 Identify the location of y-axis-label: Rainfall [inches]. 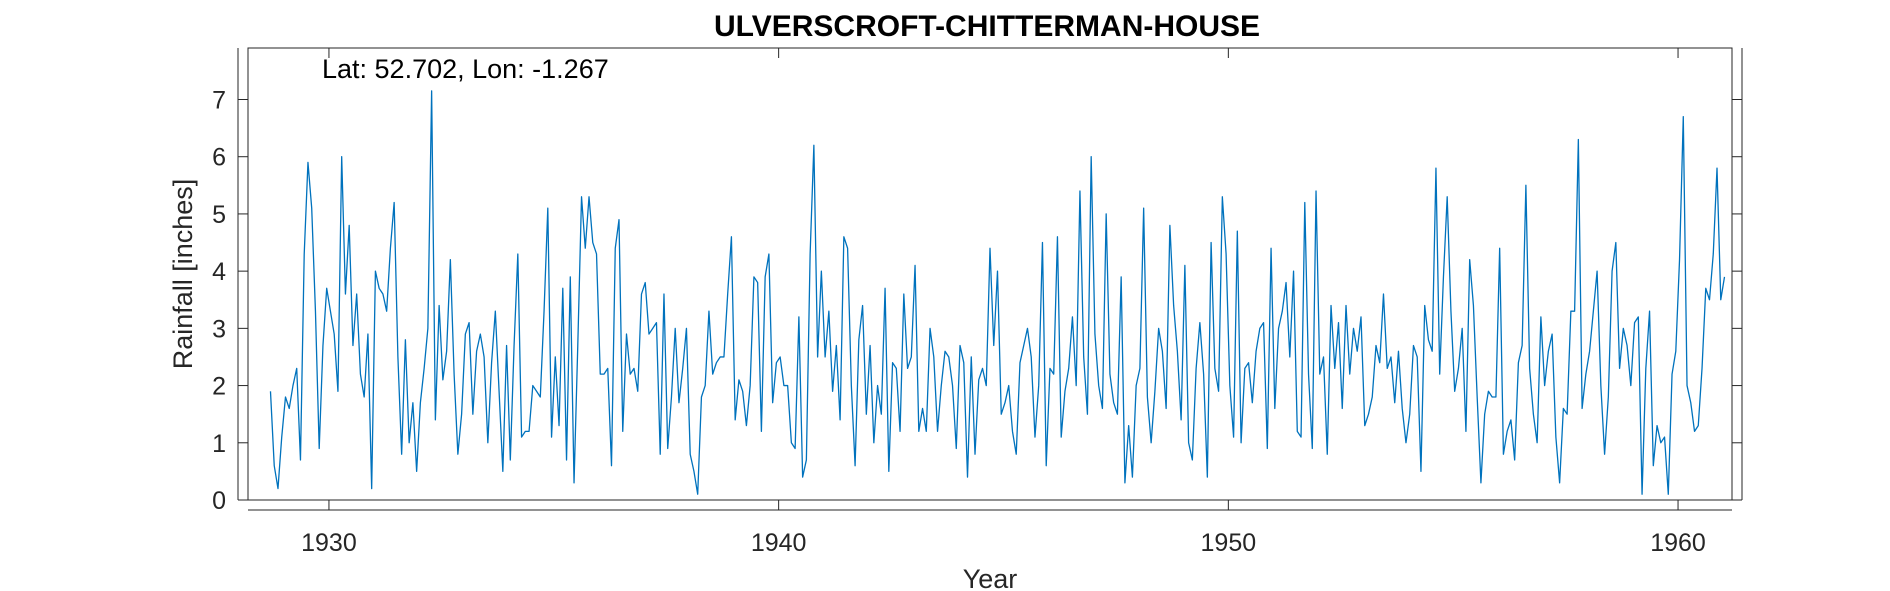
(183, 274).